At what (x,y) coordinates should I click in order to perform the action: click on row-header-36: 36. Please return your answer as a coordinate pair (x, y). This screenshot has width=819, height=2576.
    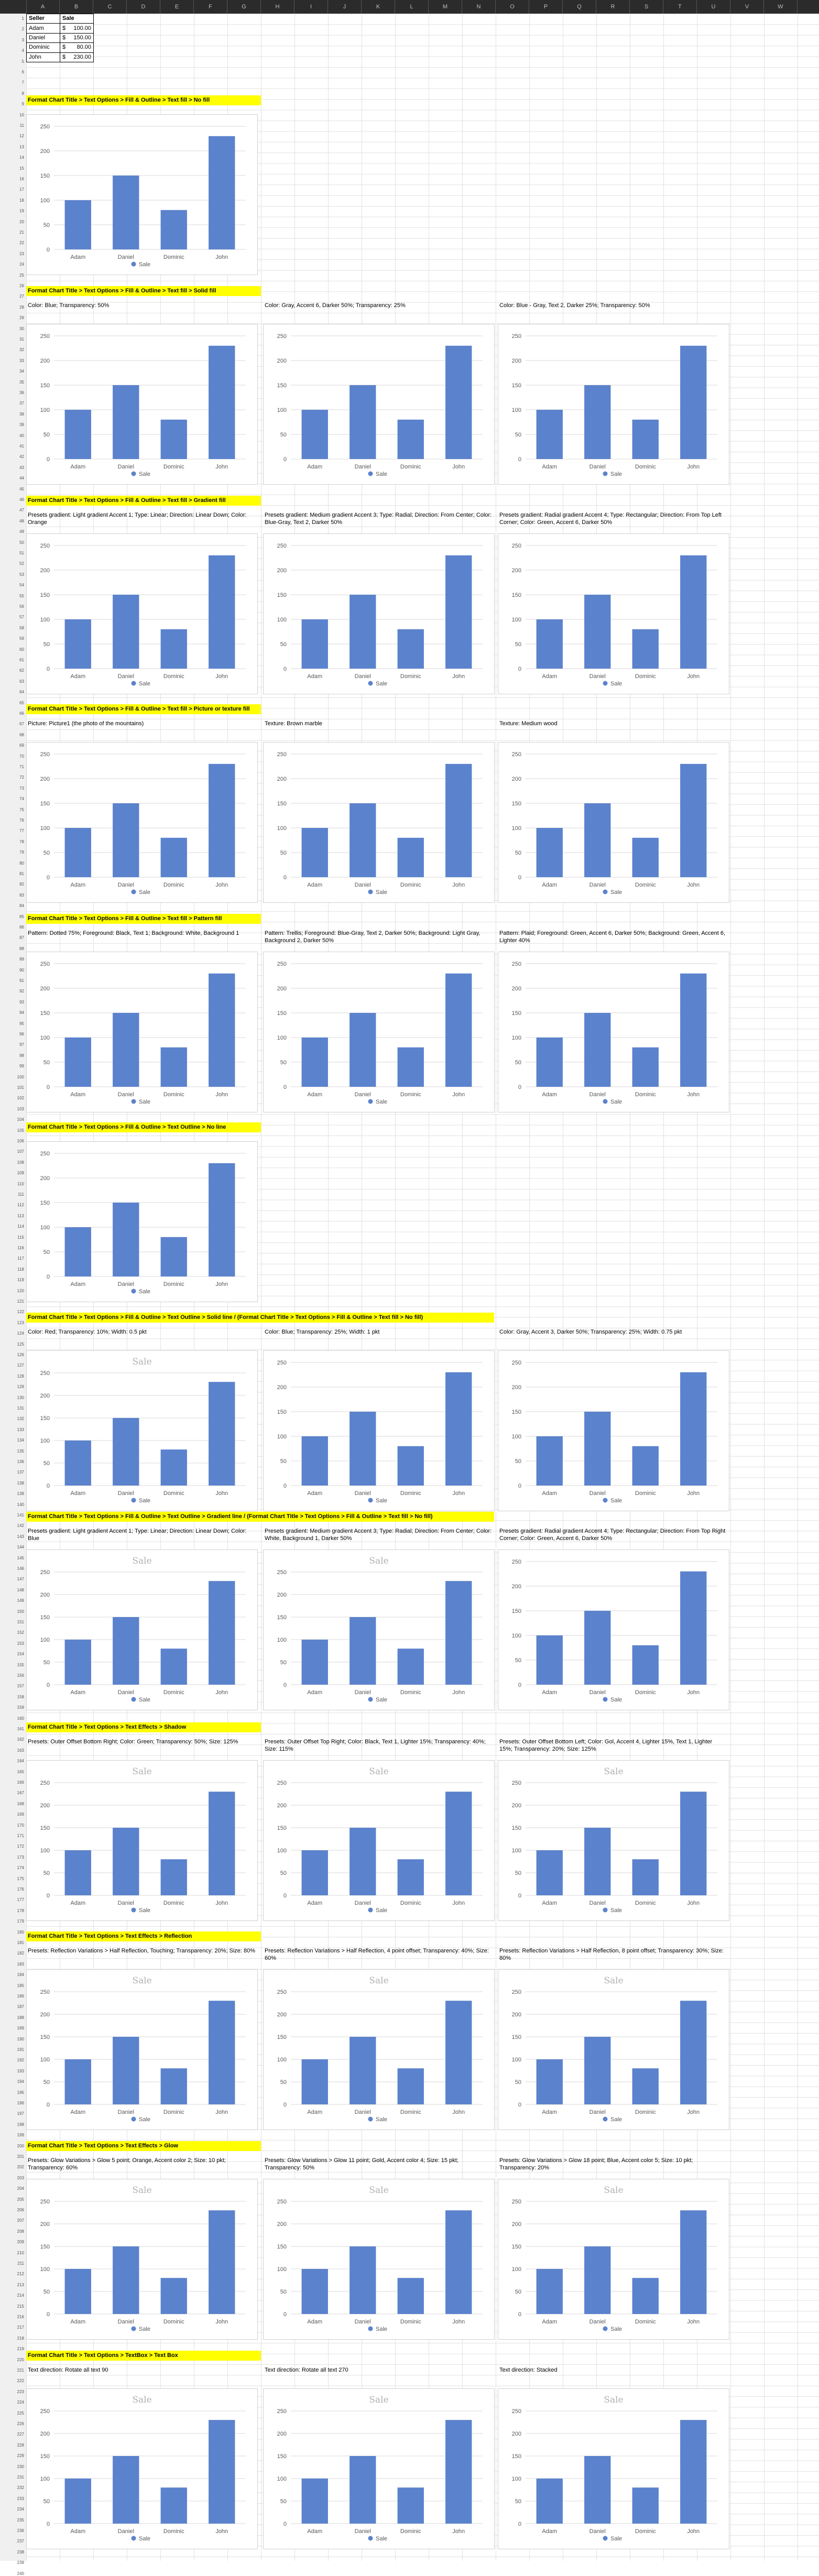
    Looking at the image, I should click on (21, 393).